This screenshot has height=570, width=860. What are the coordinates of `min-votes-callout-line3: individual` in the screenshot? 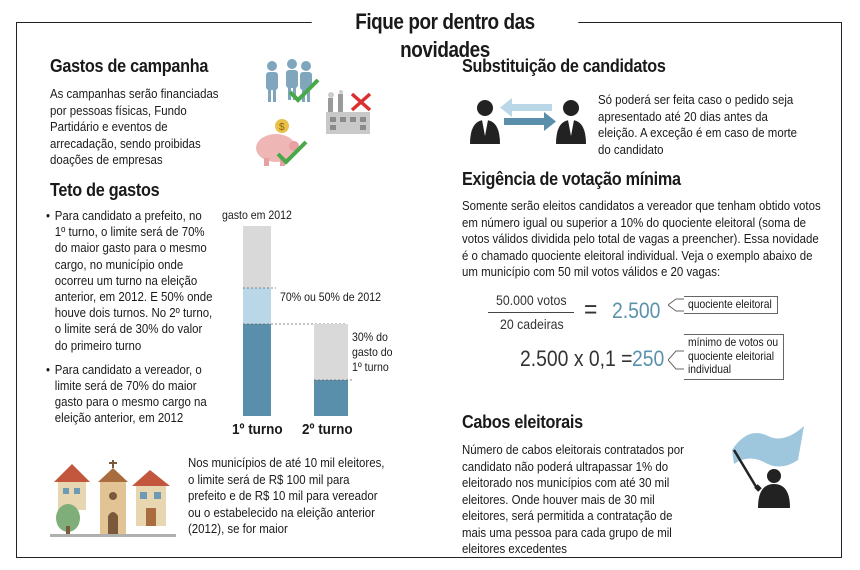 It's located at (710, 369).